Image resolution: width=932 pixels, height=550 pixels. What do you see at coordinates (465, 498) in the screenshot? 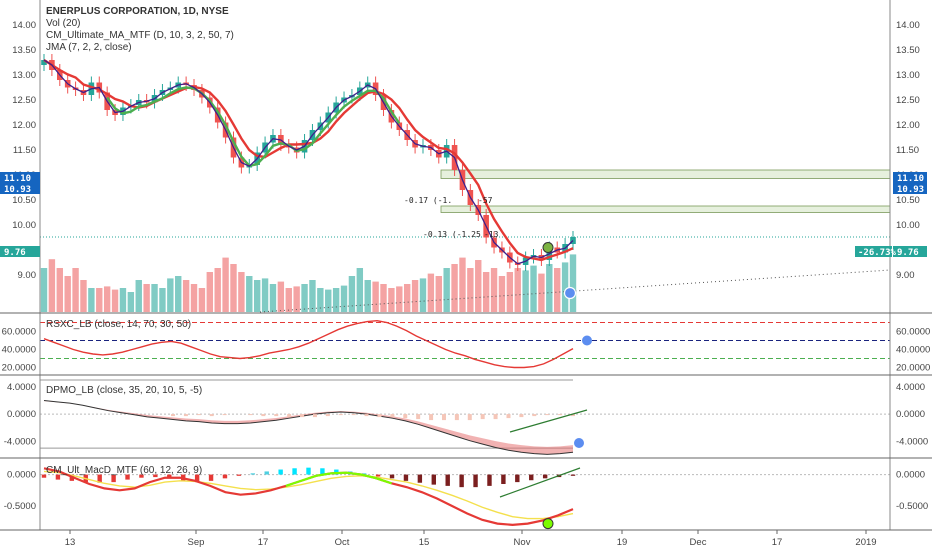
I see `macd-pane` at bounding box center [465, 498].